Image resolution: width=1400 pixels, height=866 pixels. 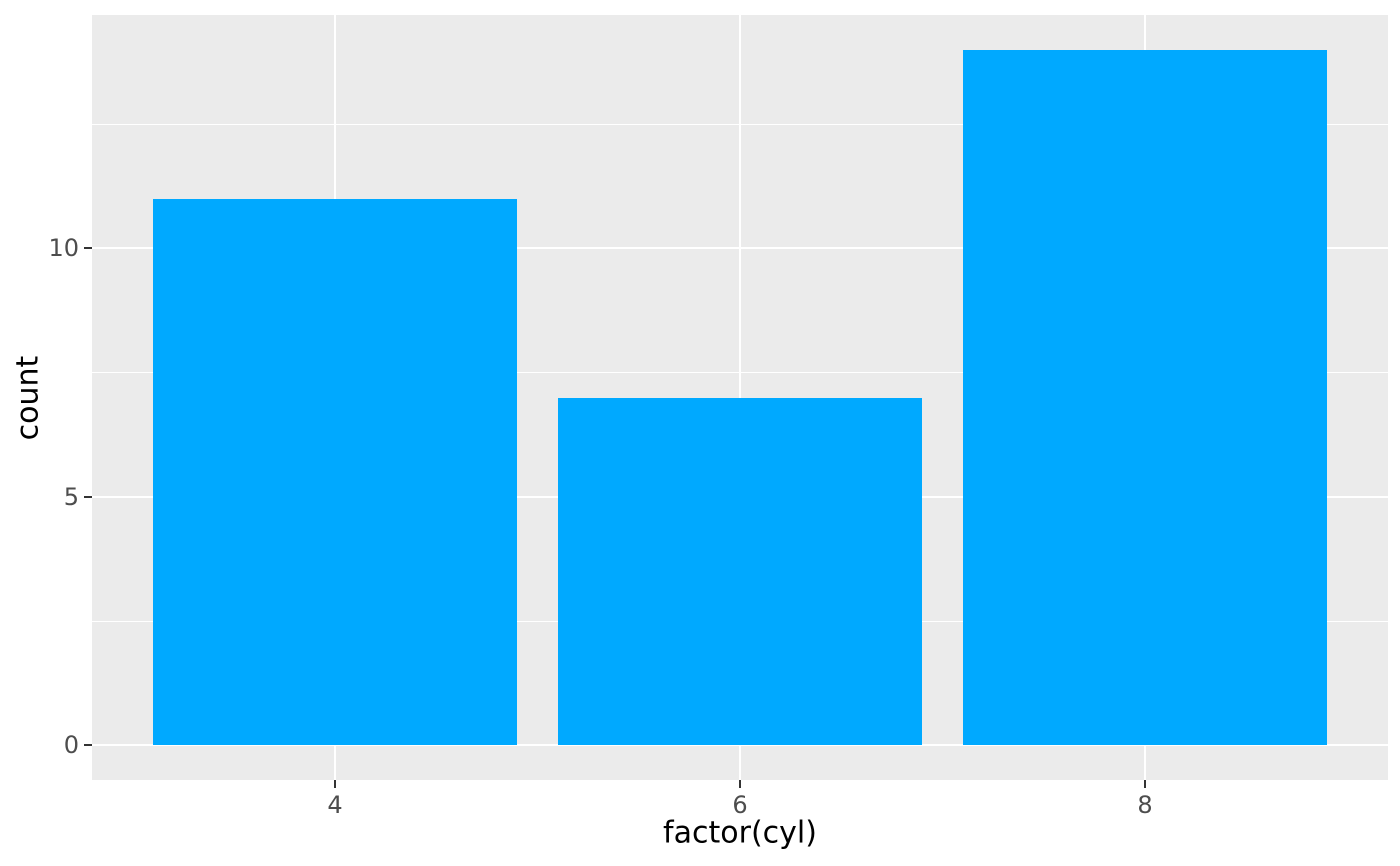 I want to click on y-tick-label: 10, so click(x=63, y=248).